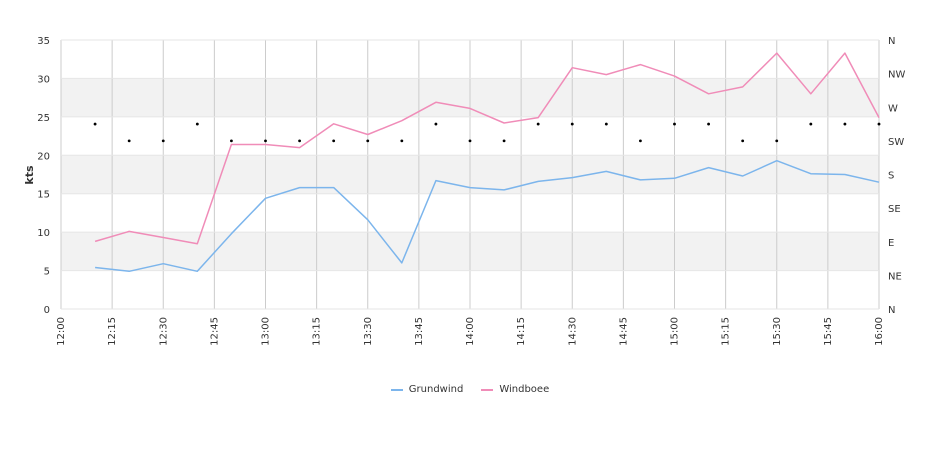  Describe the element at coordinates (163, 331) in the screenshot. I see `x-tick-label: 12:30` at that location.